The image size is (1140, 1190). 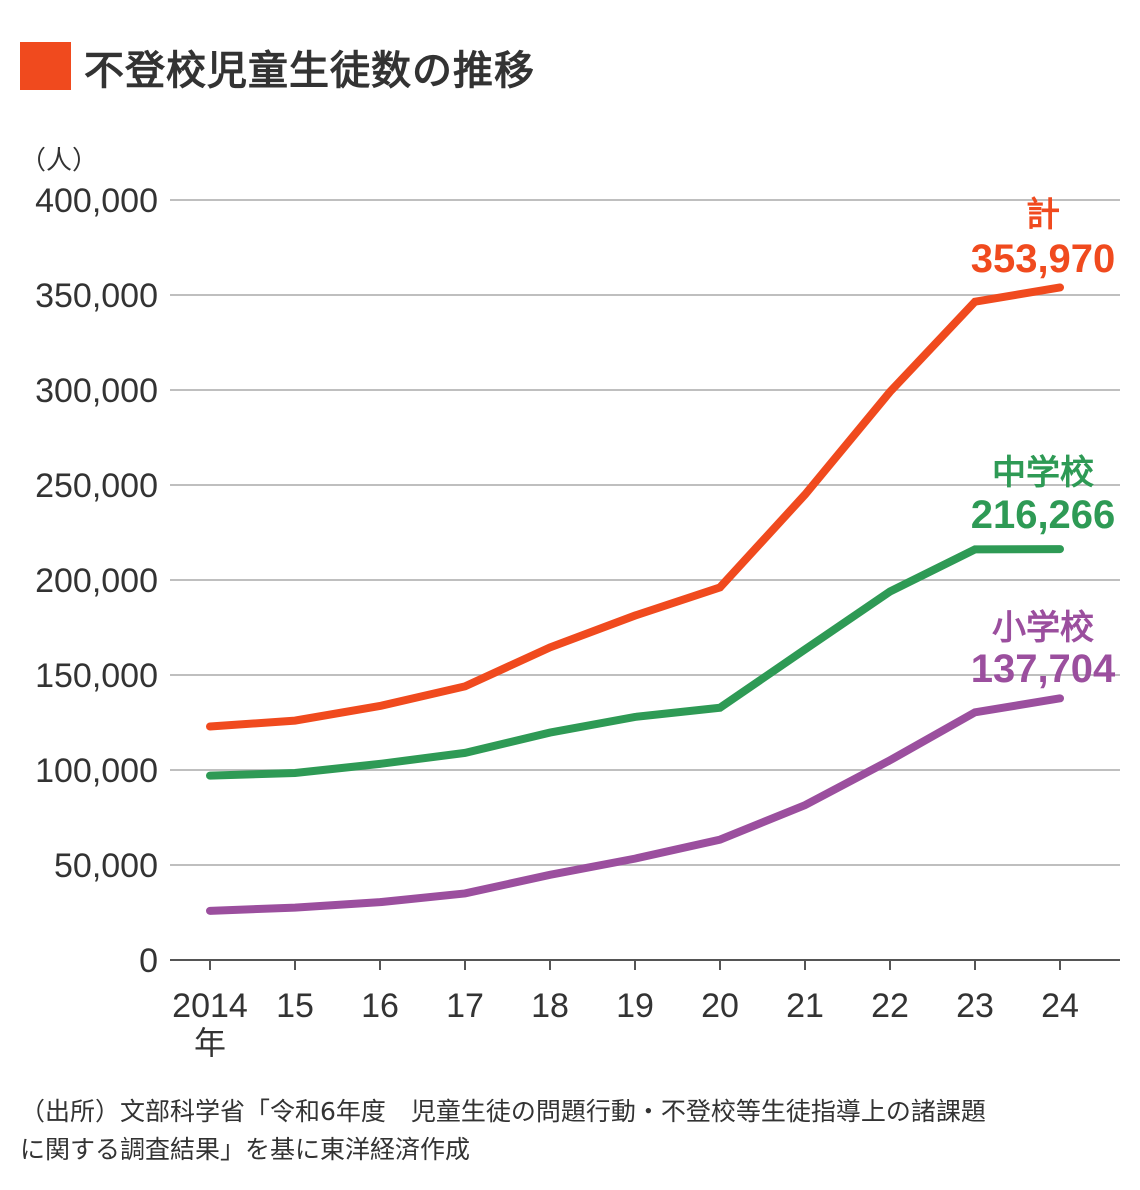 What do you see at coordinates (59, 161) in the screenshot?
I see `y-axis-unit: （人）` at bounding box center [59, 161].